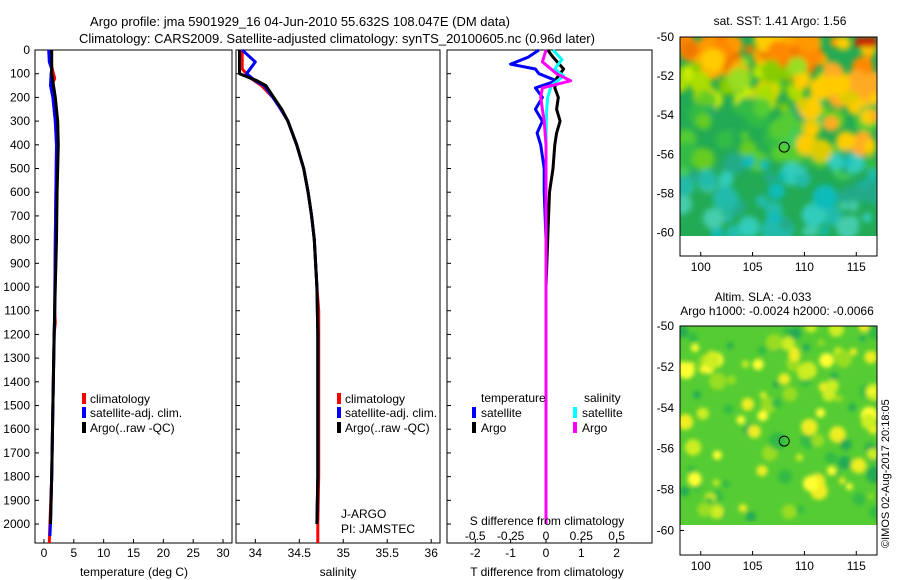 This screenshot has width=900, height=580. What do you see at coordinates (134, 572) in the screenshot?
I see `temperature-axis-label: temperature (deg C)` at bounding box center [134, 572].